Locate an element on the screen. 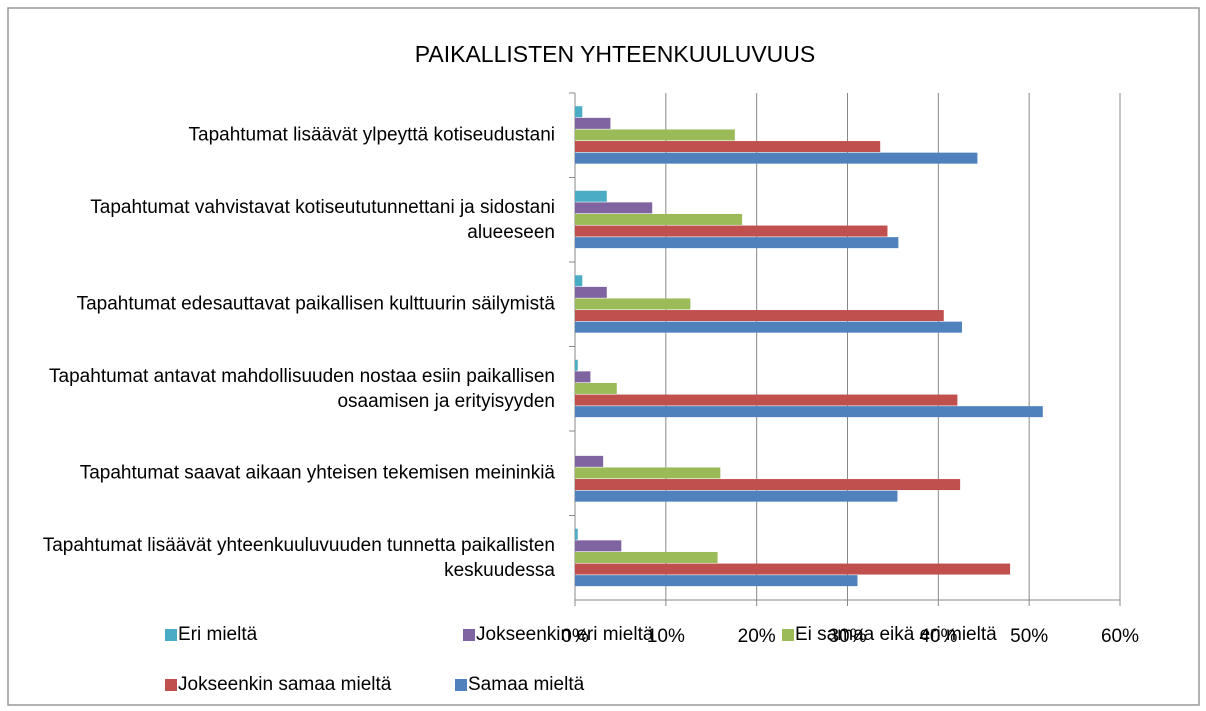 Image resolution: width=1206 pixels, height=711 pixels. legend-label: Jokseenkin samaa mieltä is located at coordinates (285, 684).